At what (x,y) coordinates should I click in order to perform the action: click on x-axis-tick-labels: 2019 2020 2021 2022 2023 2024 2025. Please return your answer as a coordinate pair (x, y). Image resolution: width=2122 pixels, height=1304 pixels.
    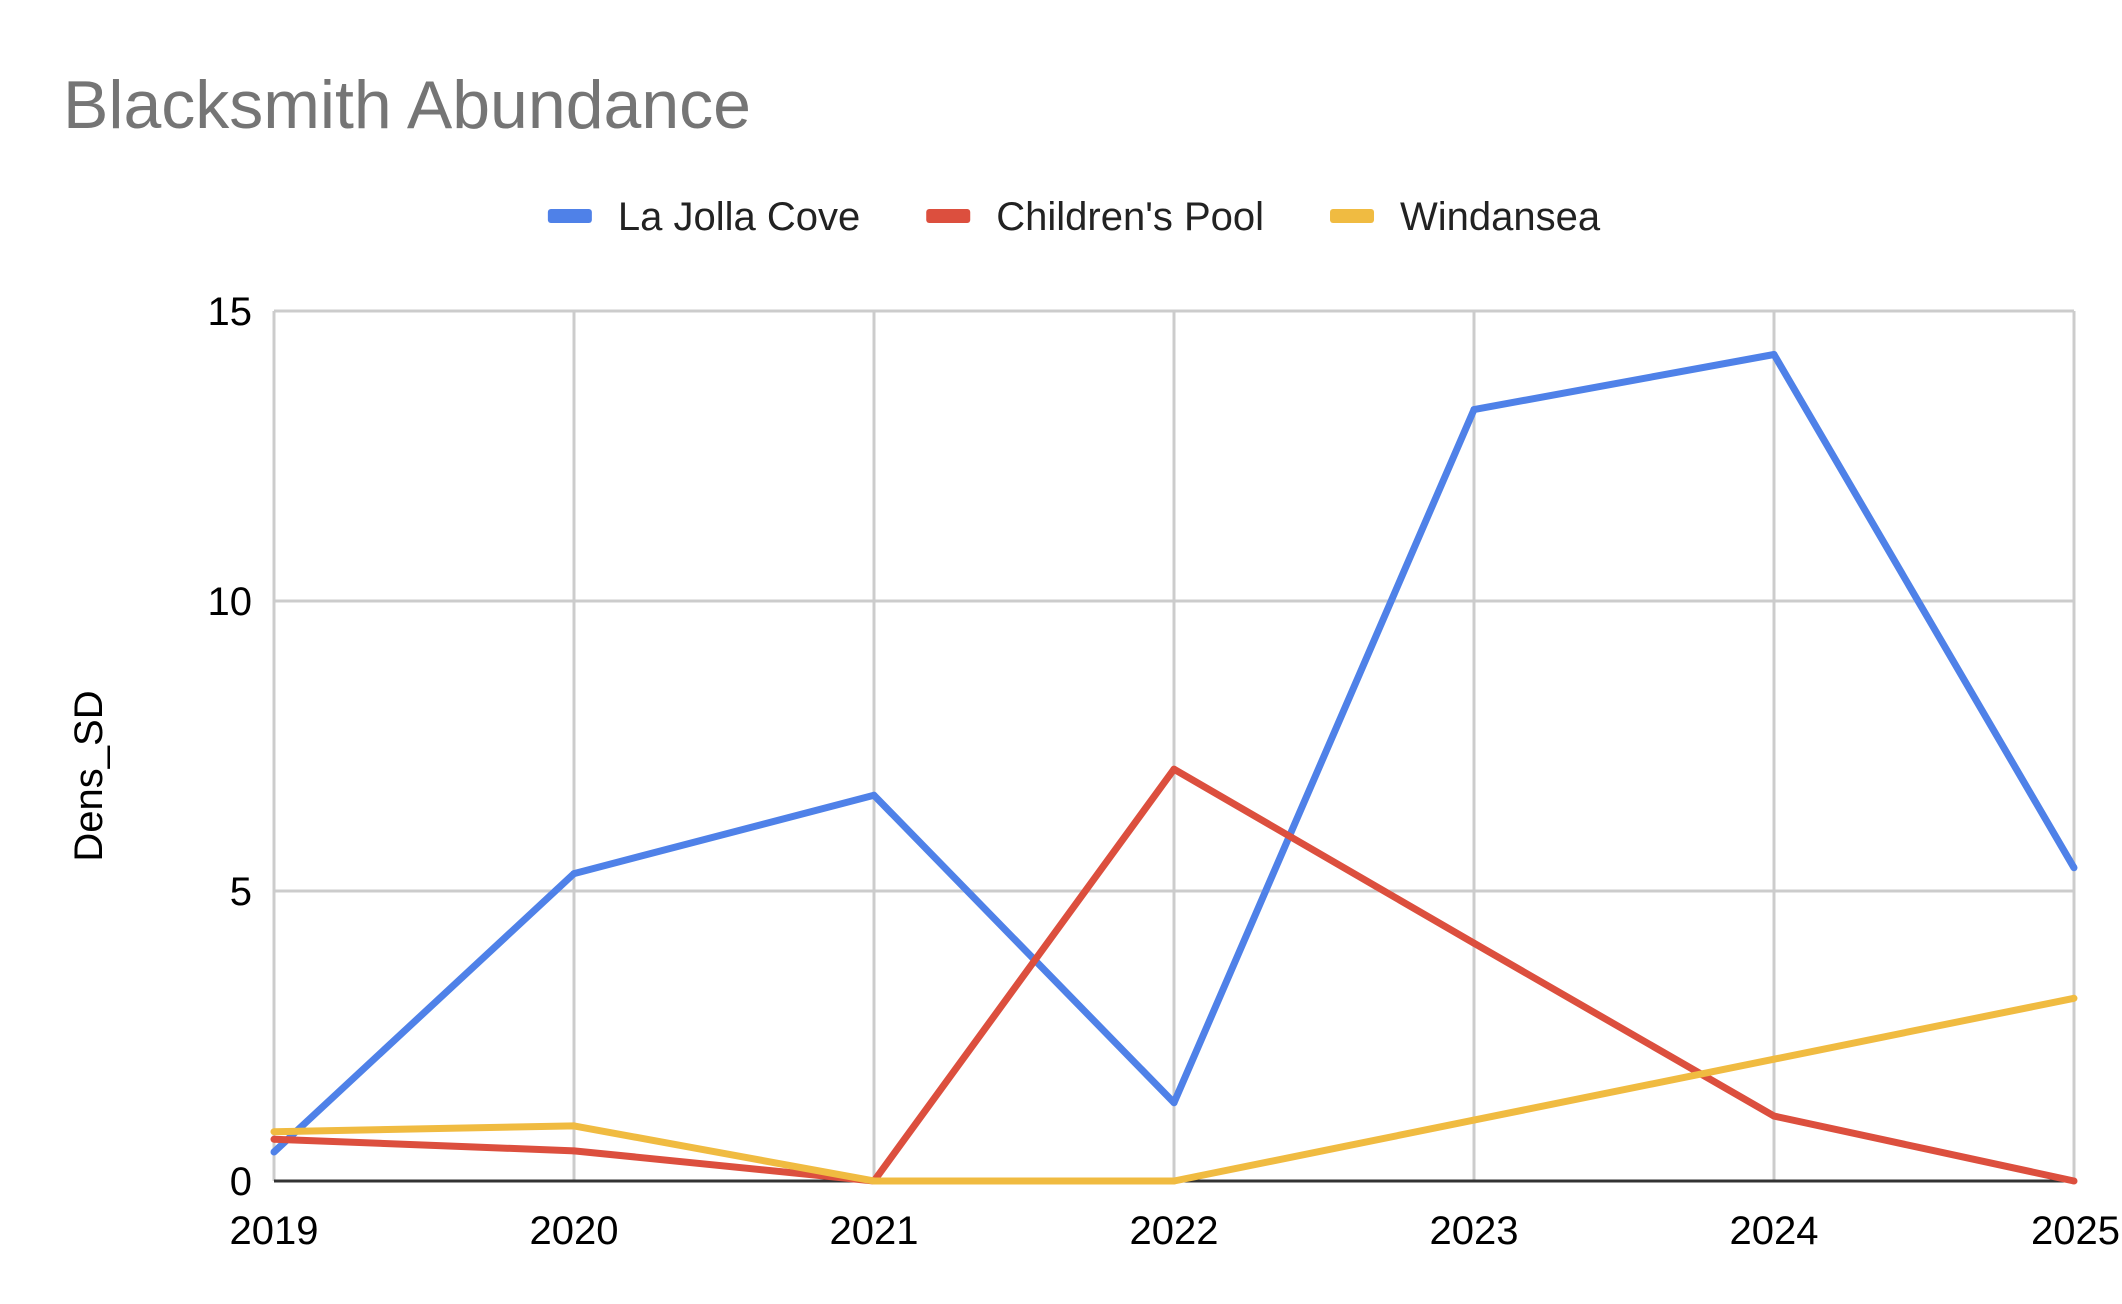
    Looking at the image, I should click on (1175, 1231).